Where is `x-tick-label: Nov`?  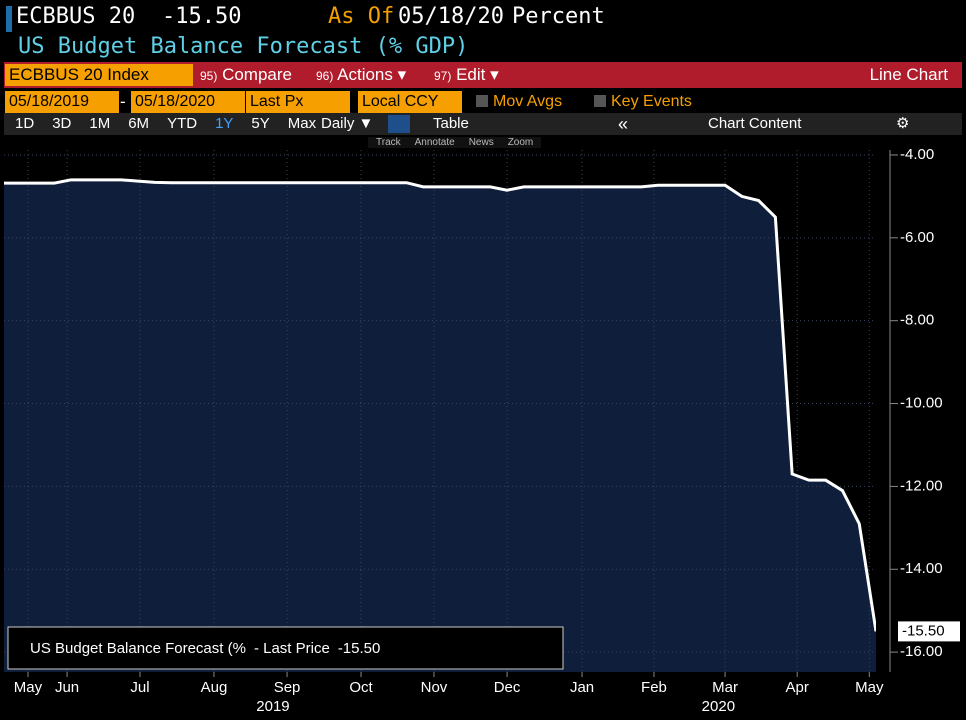
x-tick-label: Nov is located at coordinates (434, 687).